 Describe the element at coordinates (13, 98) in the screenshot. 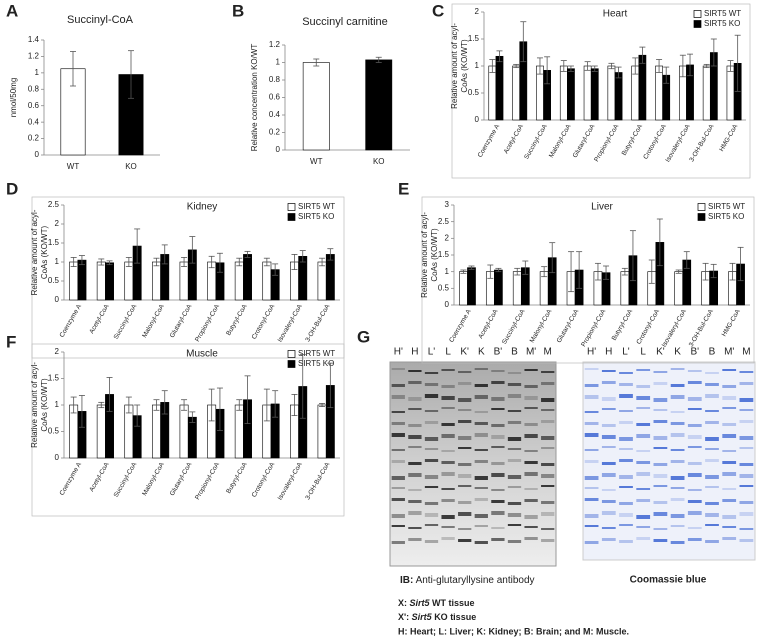

I see `y-axis-label: nmol/50mg` at that location.